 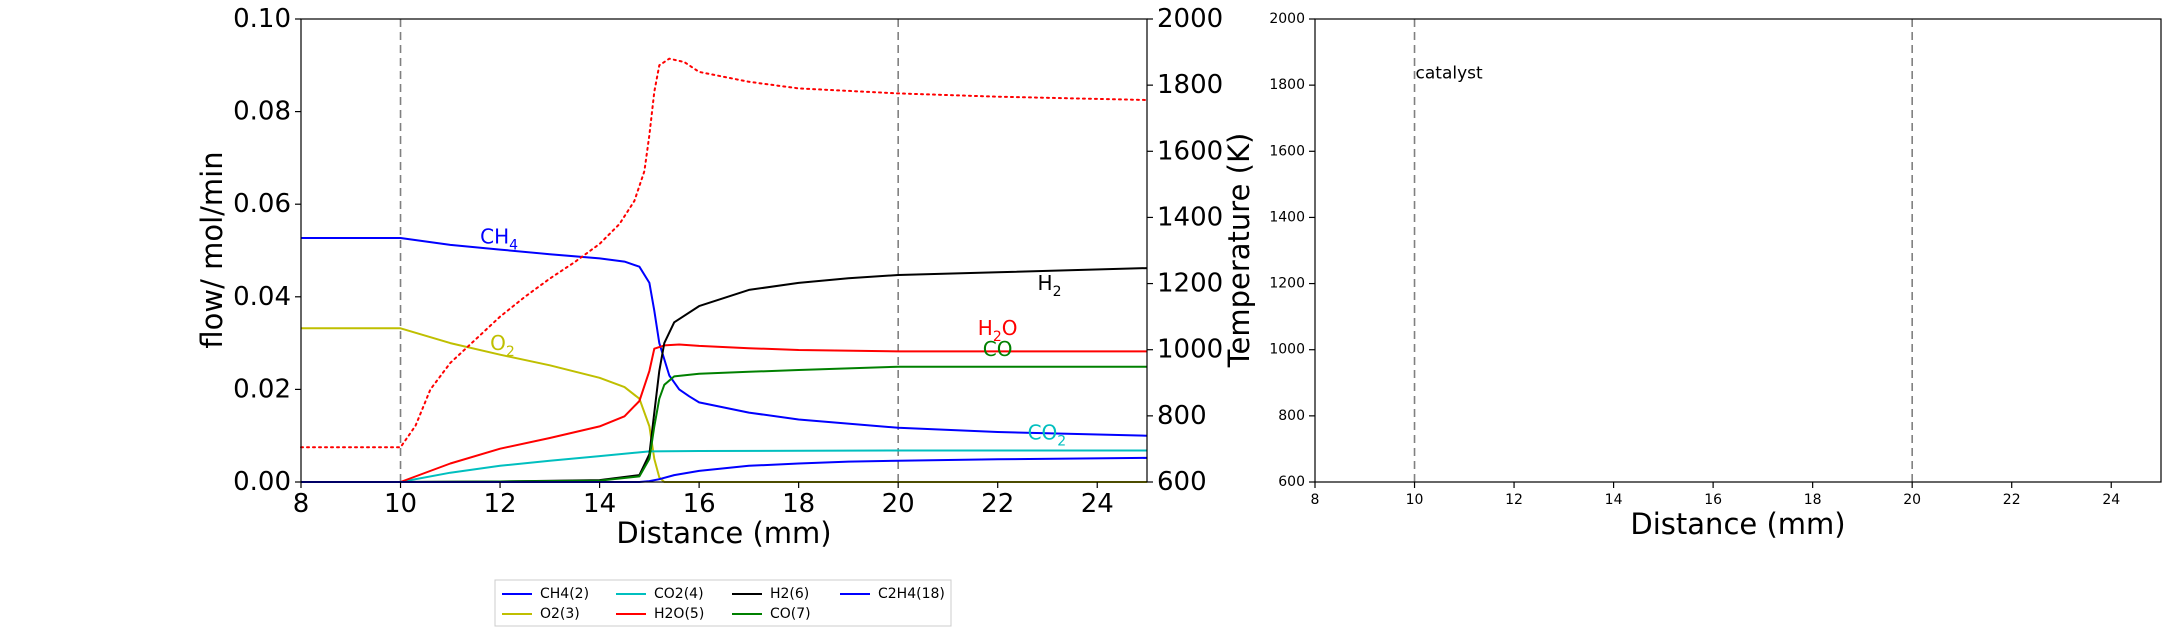 What do you see at coordinates (1185, 250) in the screenshot?
I see `left-y2-ticks: 600 800 1000 1200 1400 1600 1800 2000` at bounding box center [1185, 250].